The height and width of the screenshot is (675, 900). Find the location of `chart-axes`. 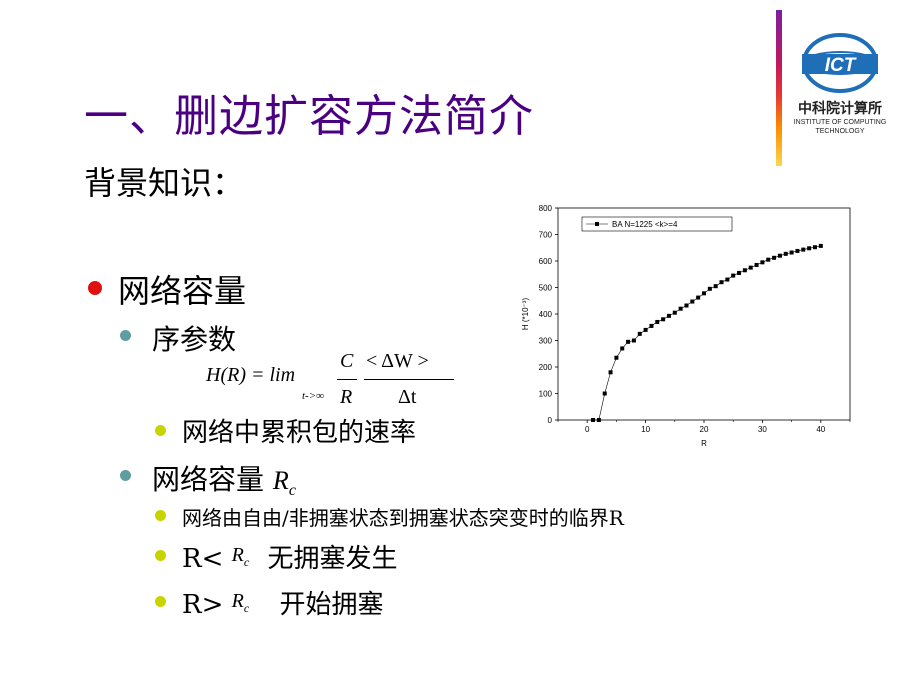

chart-axes is located at coordinates (704, 314).